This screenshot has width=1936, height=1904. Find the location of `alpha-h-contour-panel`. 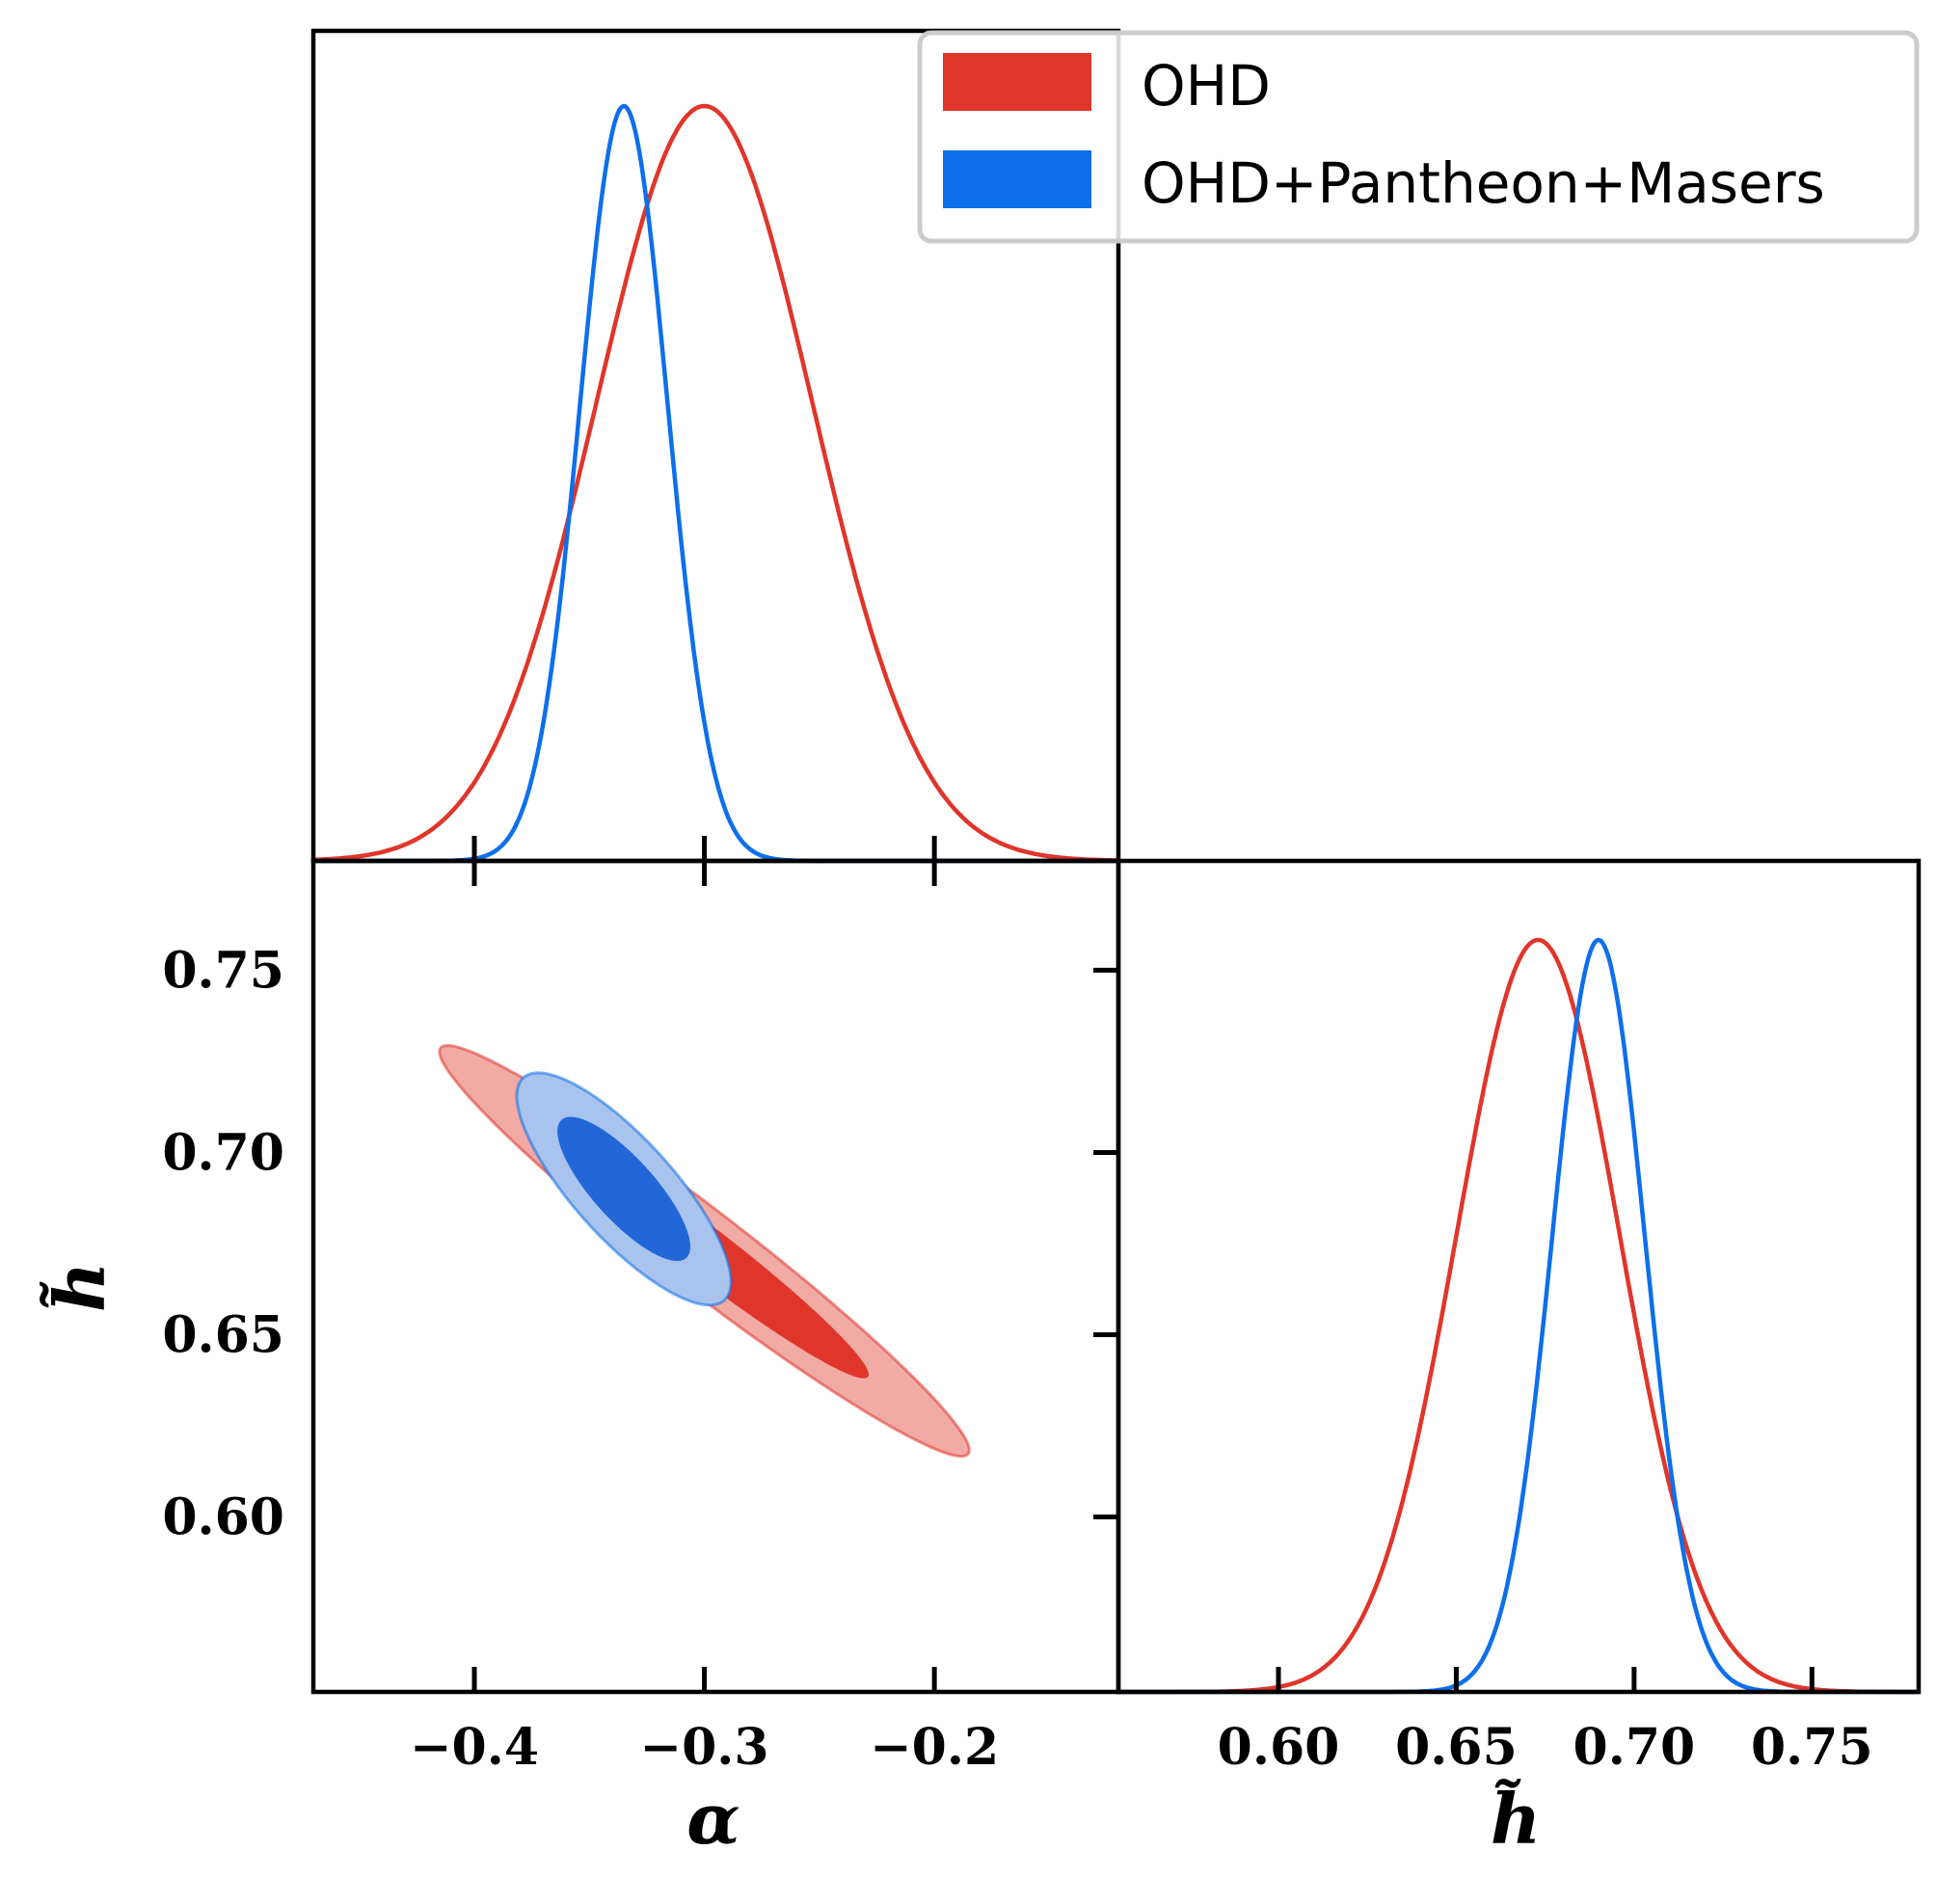

alpha-h-contour-panel is located at coordinates (704, 1251).